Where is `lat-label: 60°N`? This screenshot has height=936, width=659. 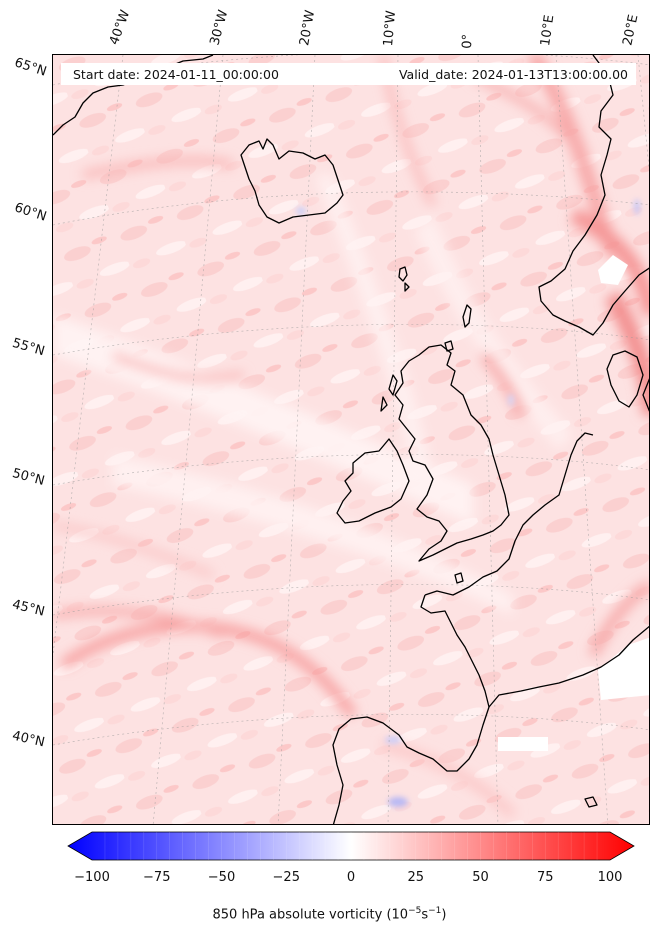 lat-label: 60°N is located at coordinates (30, 212).